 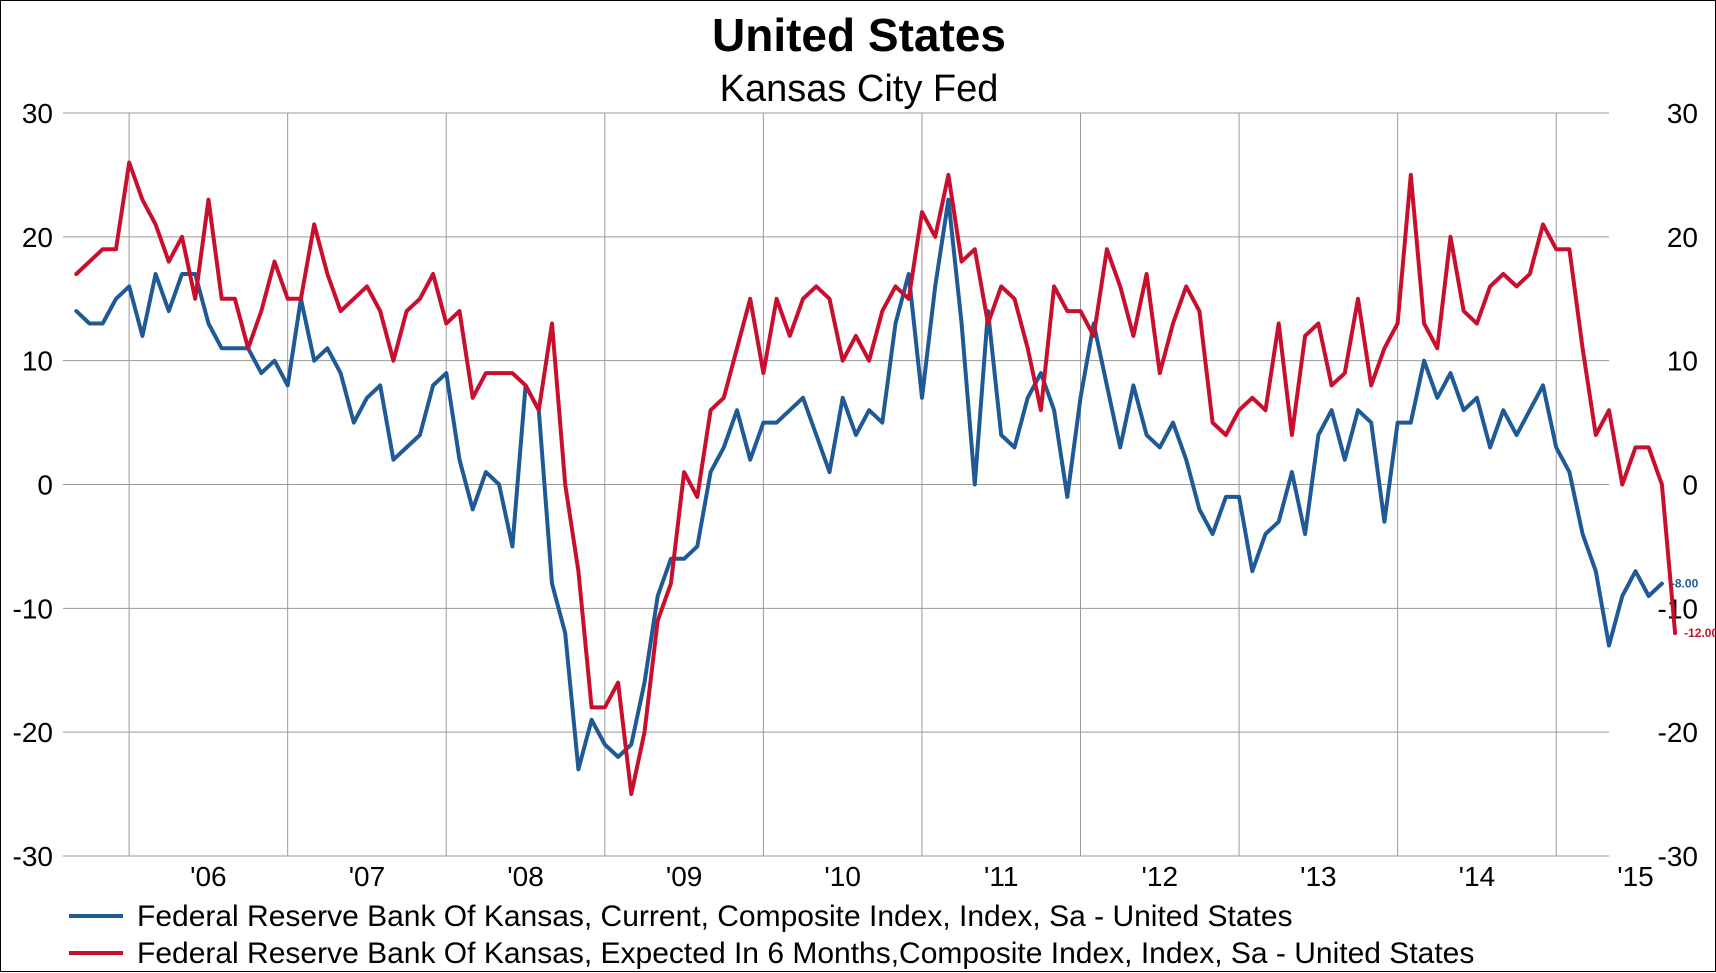 I want to click on y-tick-label-left: 30, so click(x=37, y=113).